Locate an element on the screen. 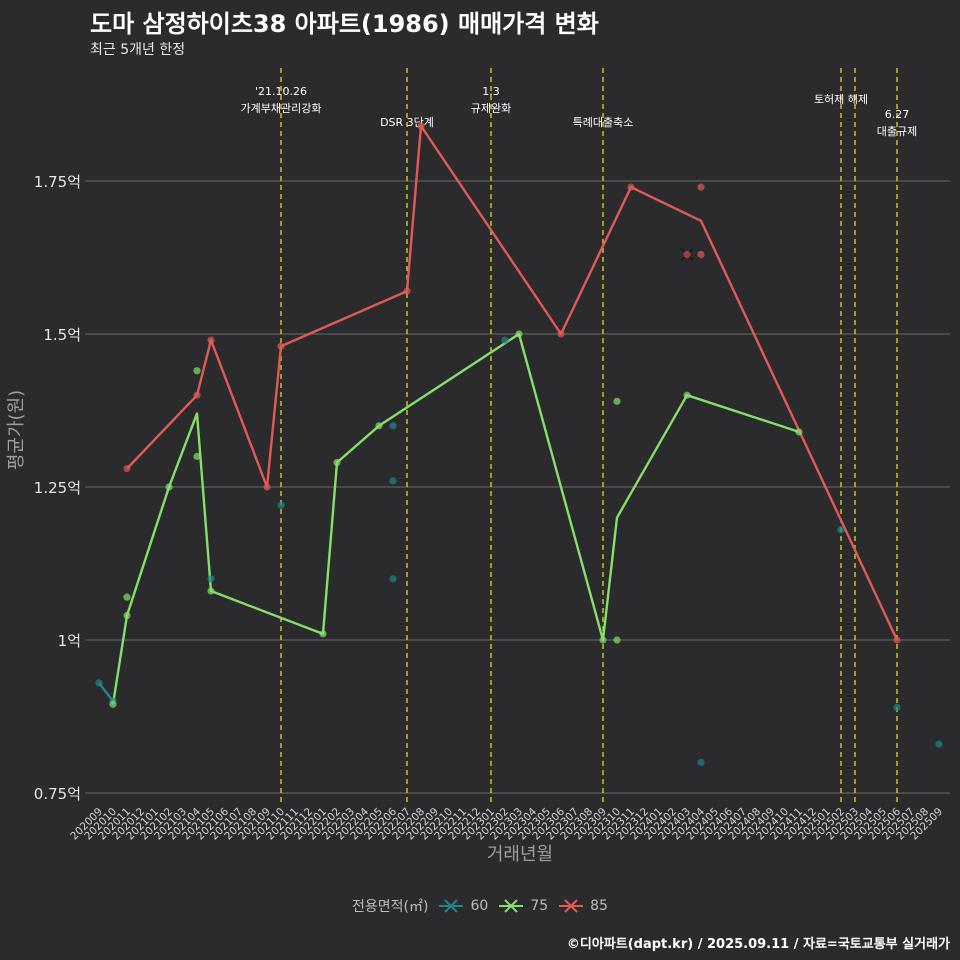 The image size is (960, 960). chart-title: 도마 삼정하이츠38 아파트(1986) 매매가격 변화 is located at coordinates (344, 24).